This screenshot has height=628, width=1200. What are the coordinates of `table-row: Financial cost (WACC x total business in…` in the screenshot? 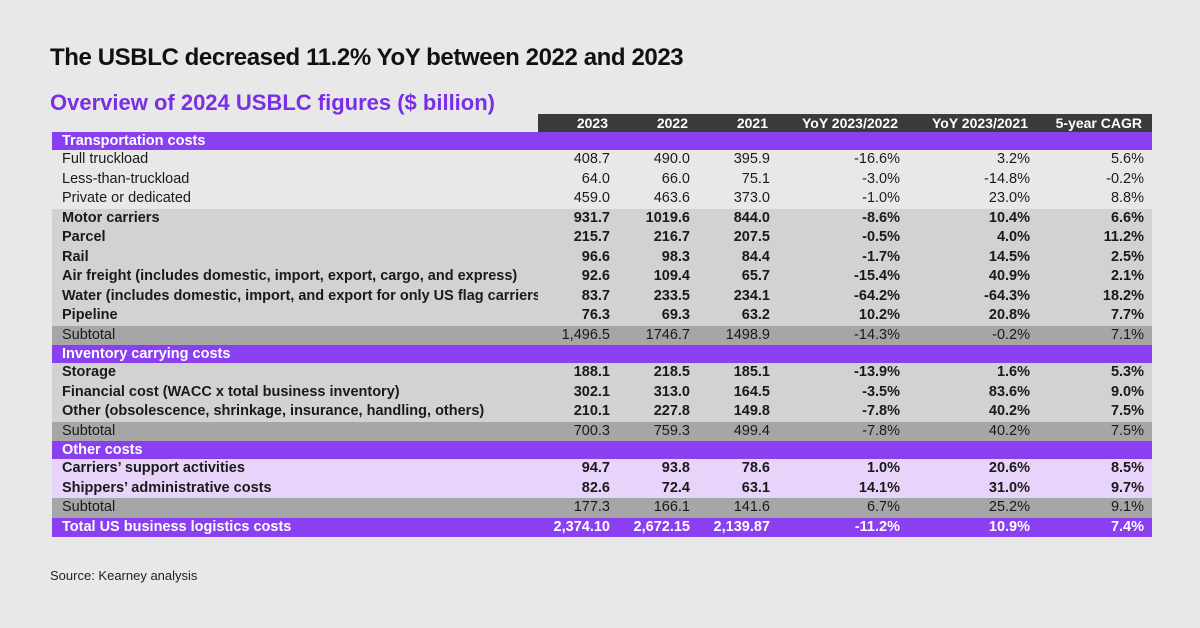 It's located at (602, 392).